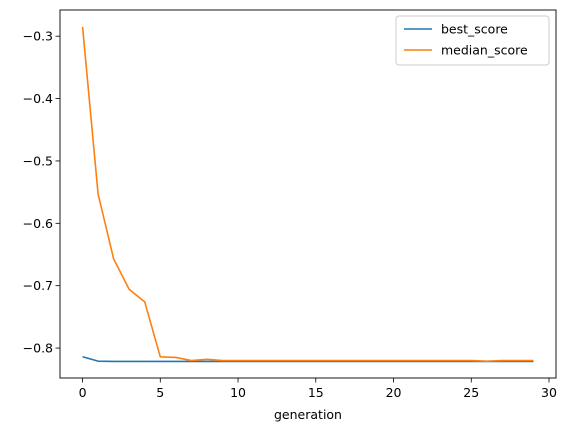  What do you see at coordinates (238, 392) in the screenshot?
I see `x-tick-label: 10` at bounding box center [238, 392].